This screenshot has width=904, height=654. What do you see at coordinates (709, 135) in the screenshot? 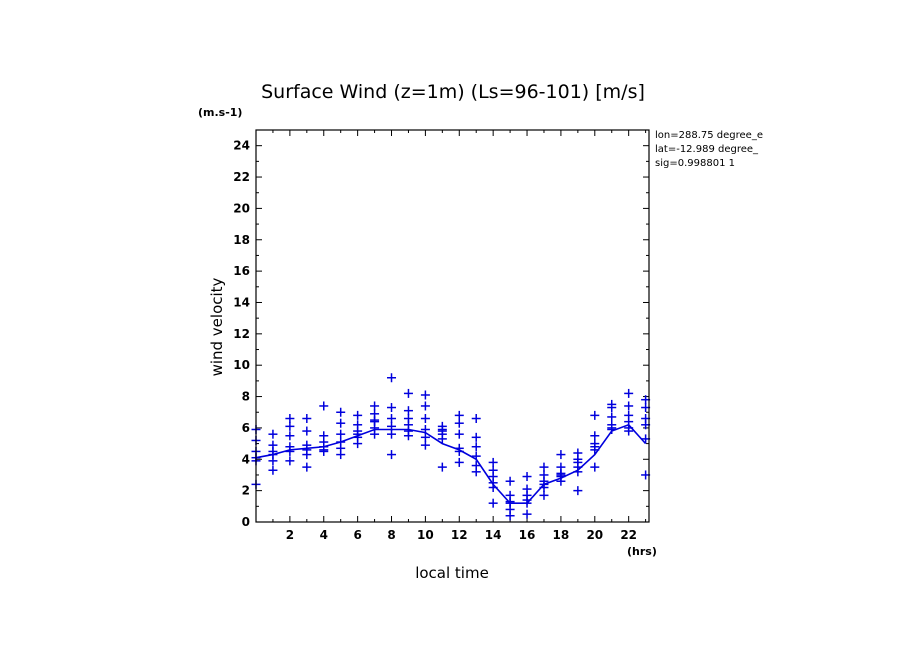
I see `annotation-lon: lon=288.75 degree_e` at bounding box center [709, 135].